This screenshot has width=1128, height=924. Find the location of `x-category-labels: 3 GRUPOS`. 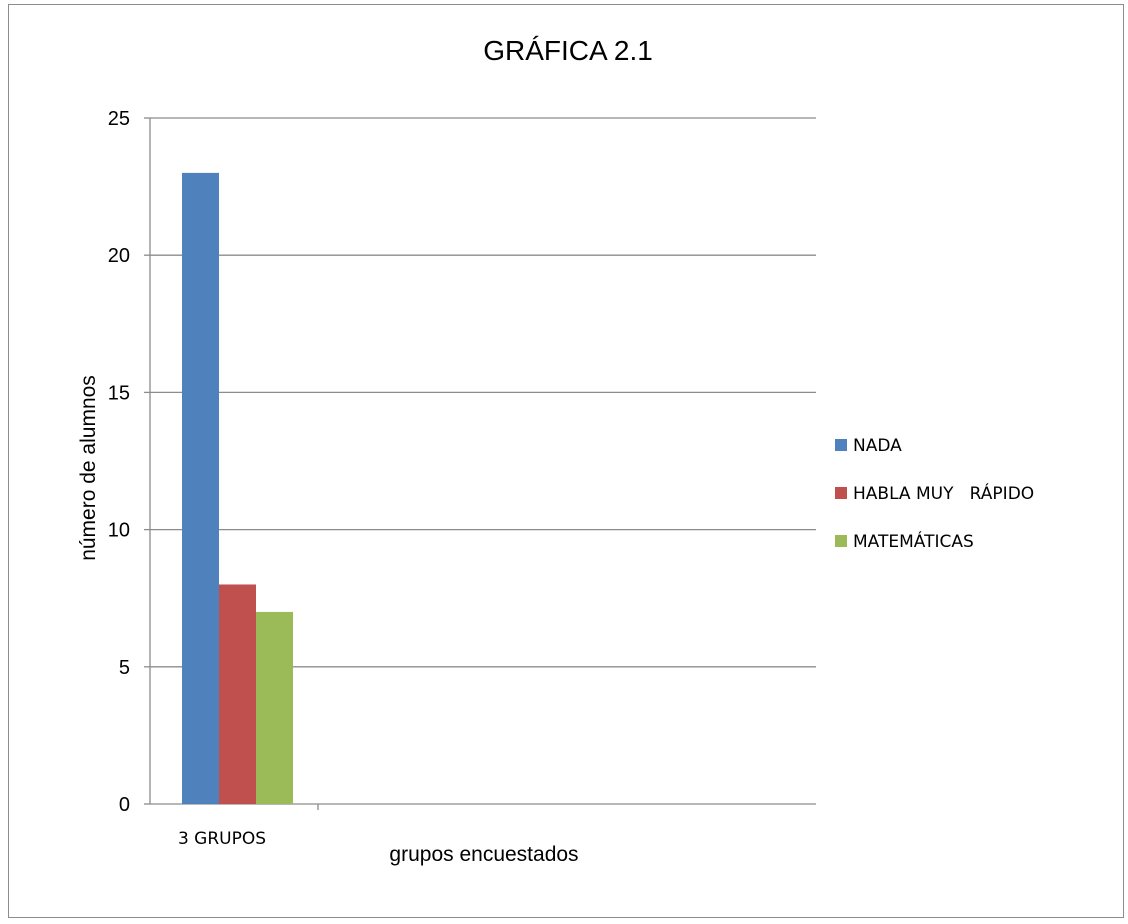

x-category-labels: 3 GRUPOS is located at coordinates (222, 839).